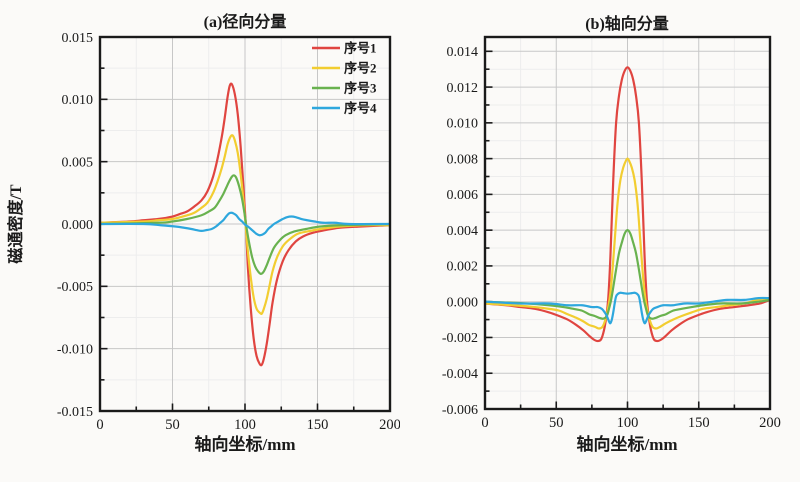 This screenshot has width=800, height=482. What do you see at coordinates (463, 159) in the screenshot?
I see `y-tick-label: 0.008` at bounding box center [463, 159].